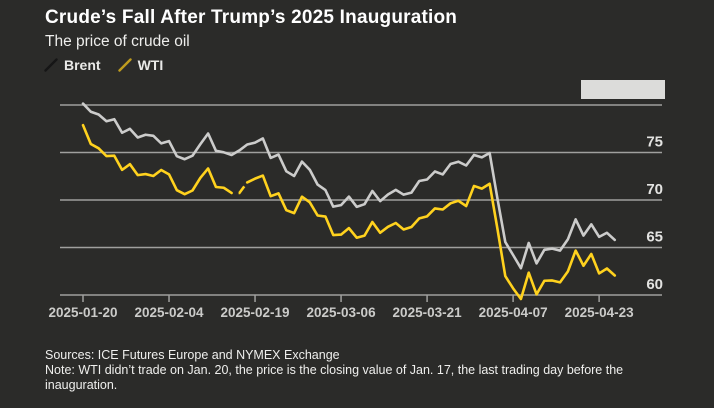  What do you see at coordinates (623, 89) in the screenshot?
I see `redaction-overlay` at bounding box center [623, 89].